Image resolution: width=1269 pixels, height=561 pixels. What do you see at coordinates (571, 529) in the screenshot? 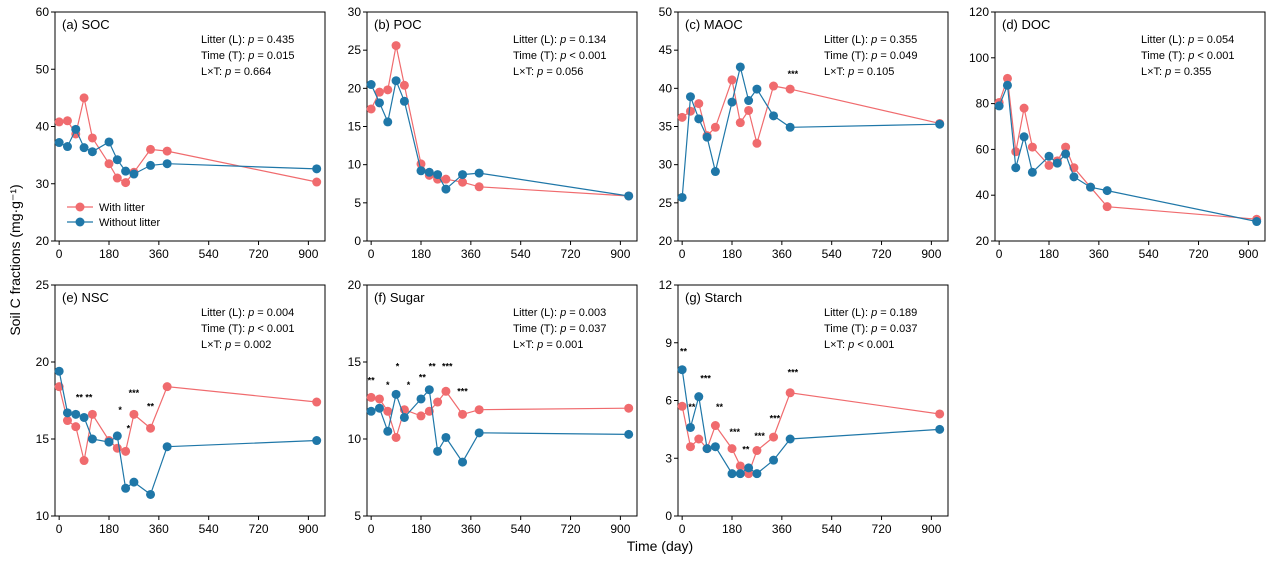
I see `panel-5-xtick-label: 720` at bounding box center [571, 529].